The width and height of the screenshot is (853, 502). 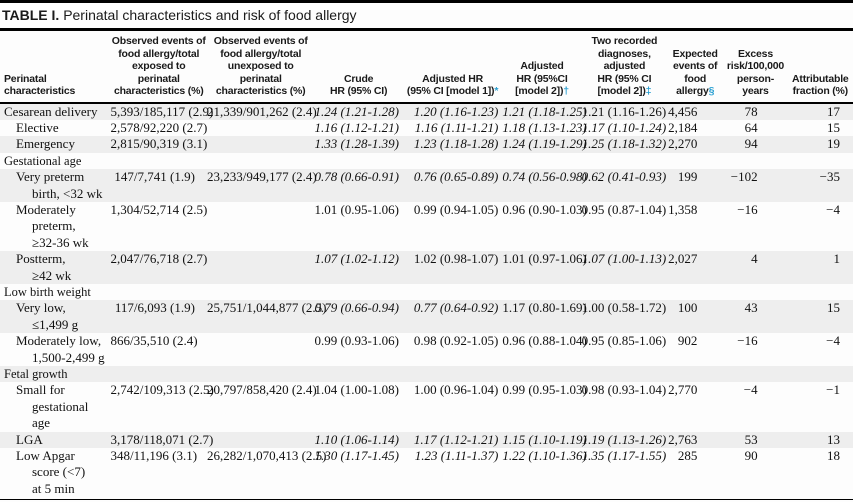 What do you see at coordinates (683, 259) in the screenshot?
I see `cell-expected-events: 2,027` at bounding box center [683, 259].